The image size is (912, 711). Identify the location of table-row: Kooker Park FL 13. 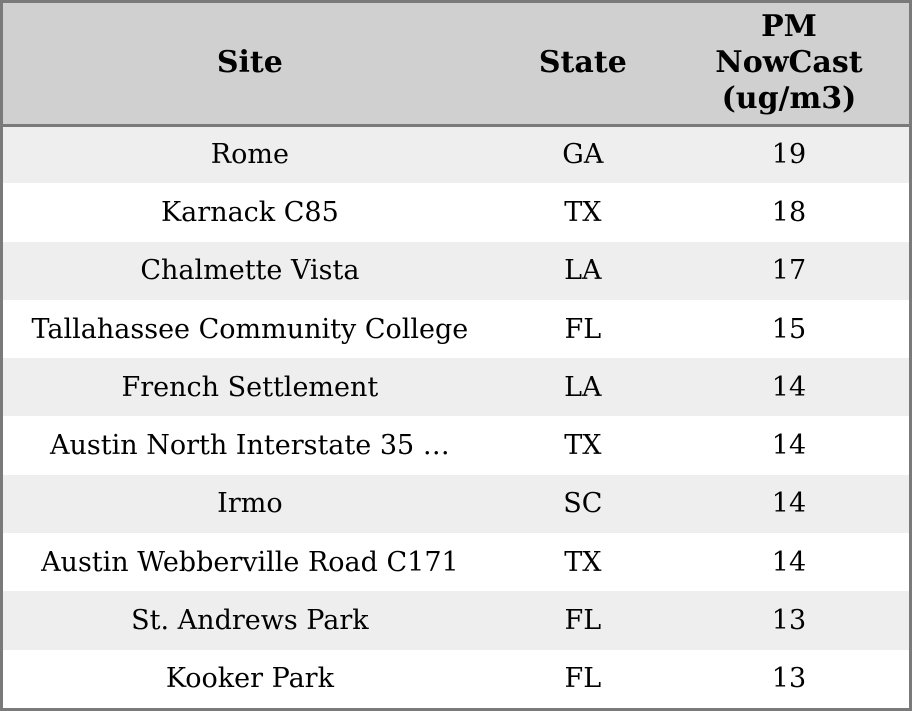
(456, 678).